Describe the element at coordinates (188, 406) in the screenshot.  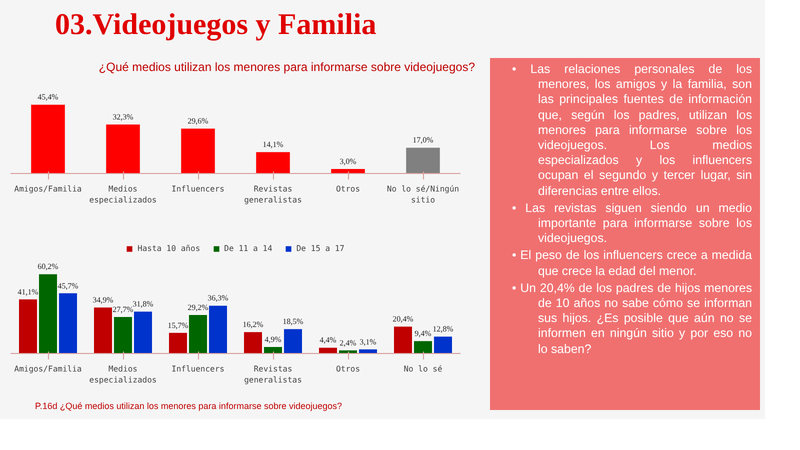
I see `text: P.16d ¿Qué medios utilizan los menores para informarse sobre videojuegos?` at that location.